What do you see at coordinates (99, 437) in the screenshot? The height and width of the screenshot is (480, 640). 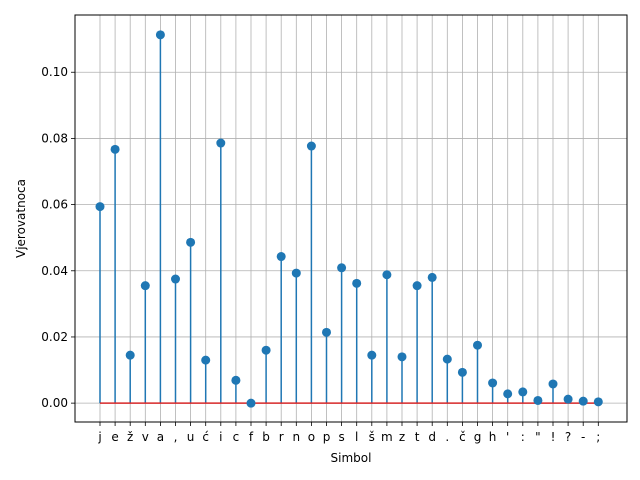 I see `x-tick-label: j` at bounding box center [99, 437].